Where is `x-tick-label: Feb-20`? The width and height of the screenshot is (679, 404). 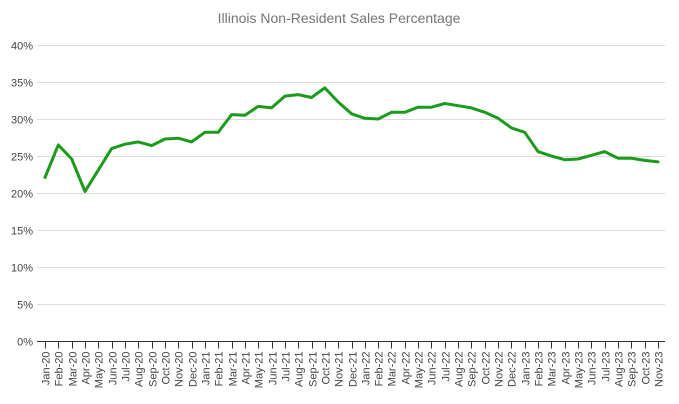 x-tick-label: Feb-20 is located at coordinates (60, 369).